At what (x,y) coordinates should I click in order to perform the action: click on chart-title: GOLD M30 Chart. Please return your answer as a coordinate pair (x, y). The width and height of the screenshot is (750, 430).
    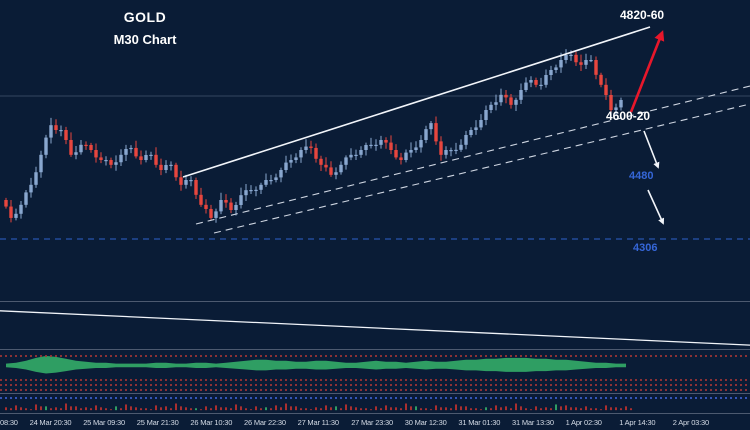
    Looking at the image, I should click on (145, 28).